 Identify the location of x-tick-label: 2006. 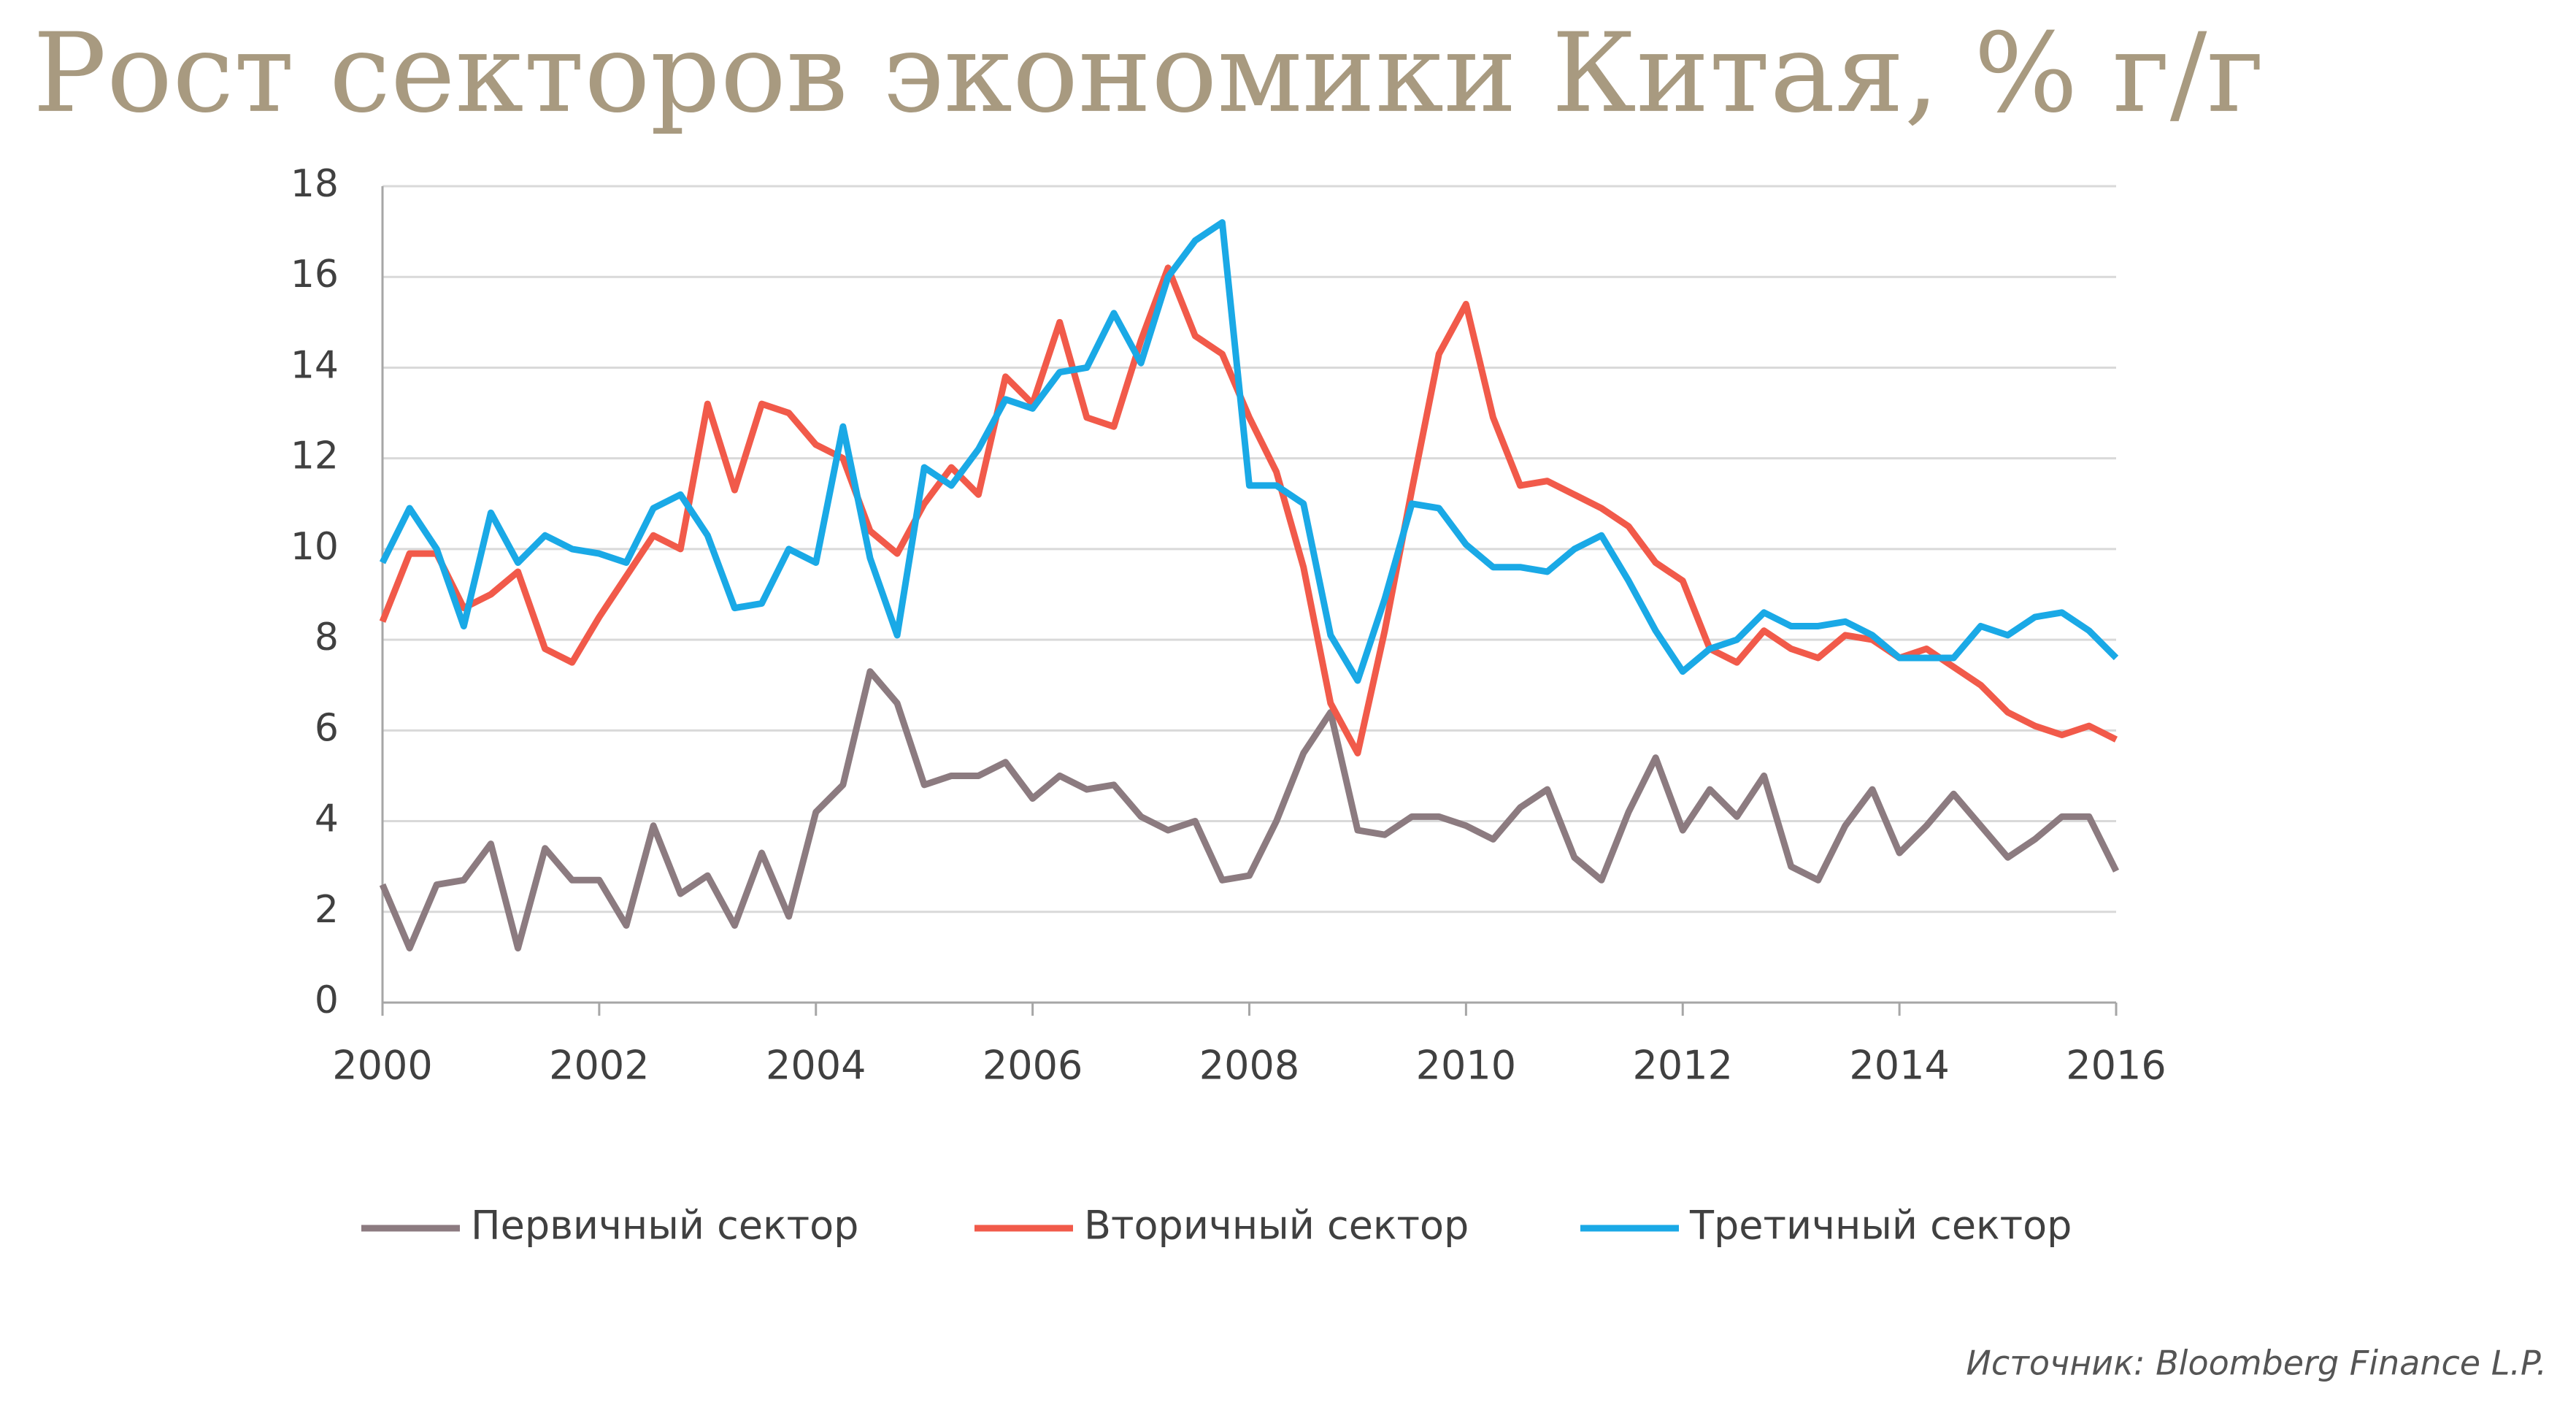
(1033, 1066).